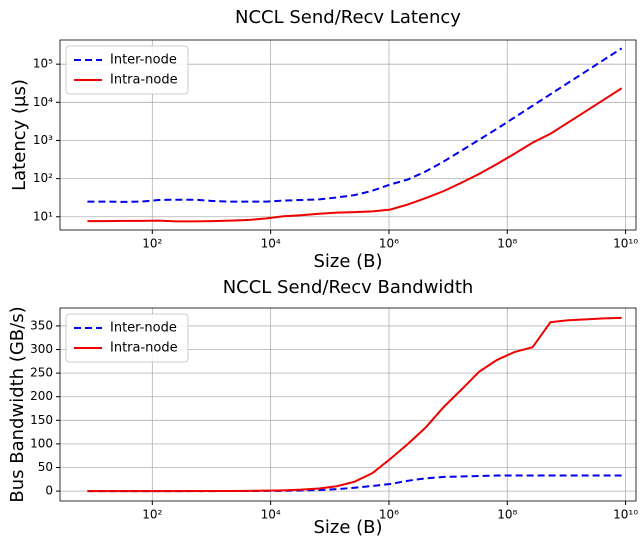 Image resolution: width=644 pixels, height=540 pixels. What do you see at coordinates (41, 420) in the screenshot?
I see `y-tick-label: 150` at bounding box center [41, 420].